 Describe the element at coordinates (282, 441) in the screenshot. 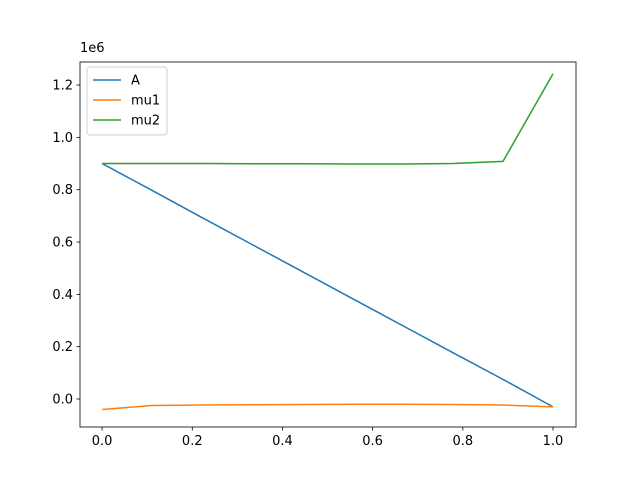

I see `x-tick-label: 0.4` at that location.